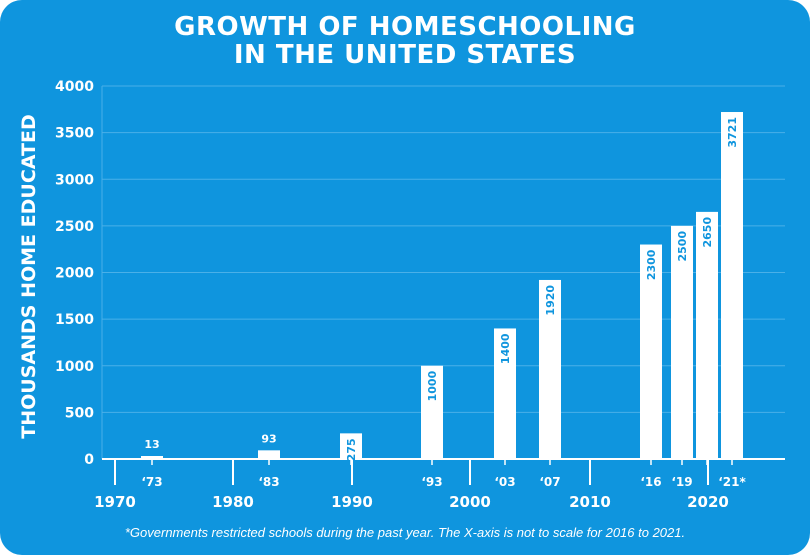  Describe the element at coordinates (681, 482) in the screenshot. I see `year-tick-label: ‘19` at that location.